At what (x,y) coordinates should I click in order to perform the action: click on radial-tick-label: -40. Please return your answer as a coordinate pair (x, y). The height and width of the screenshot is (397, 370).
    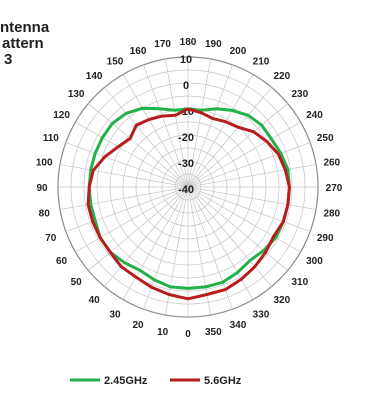
    Looking at the image, I should click on (186, 190).